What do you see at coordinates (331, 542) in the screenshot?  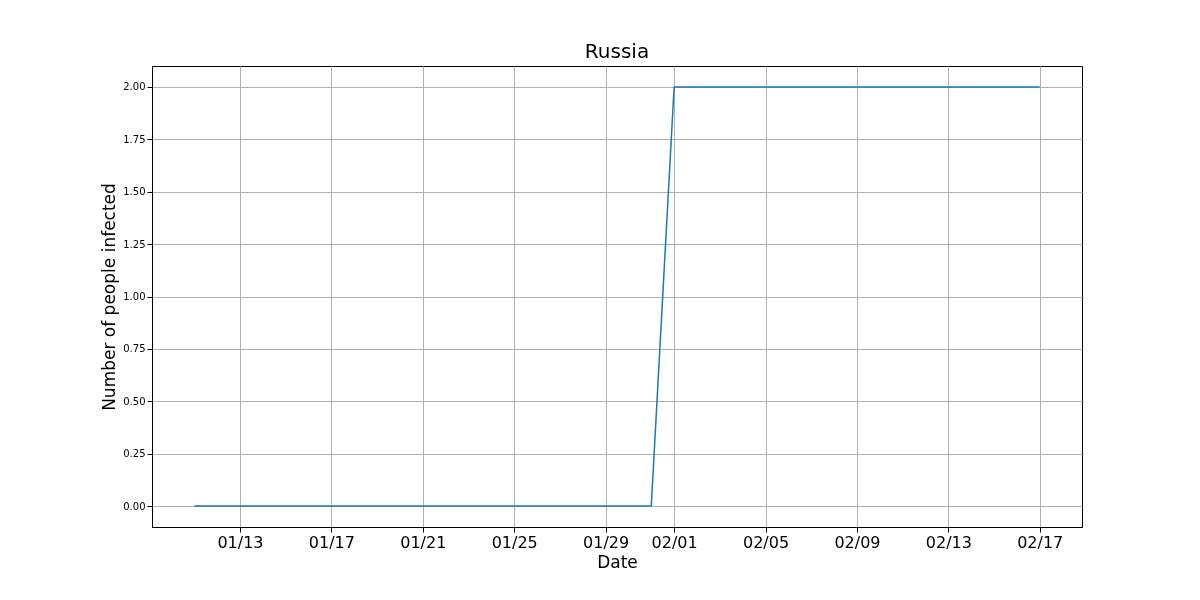 I see `x-tick-label: 01/17` at bounding box center [331, 542].